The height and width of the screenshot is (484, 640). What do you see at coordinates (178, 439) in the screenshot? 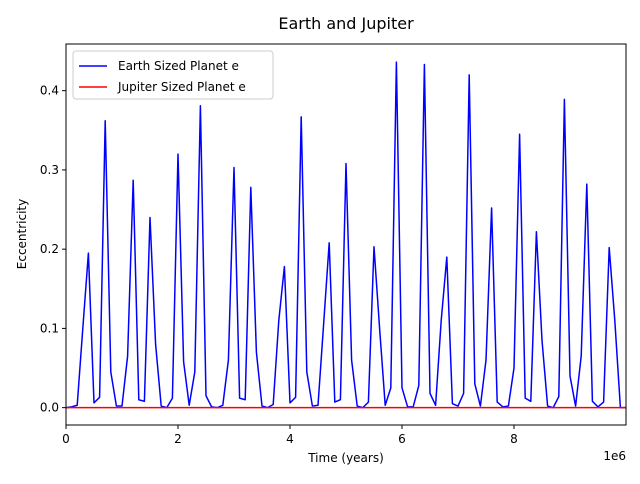
I see `x-tick-label-1: 2` at bounding box center [178, 439].